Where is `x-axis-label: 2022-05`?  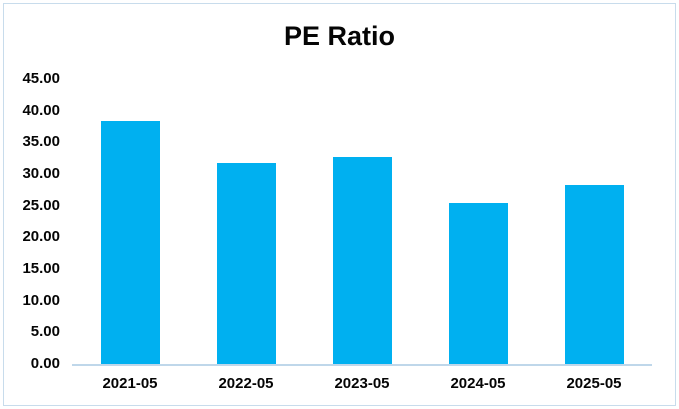
x-axis-label: 2022-05 is located at coordinates (246, 383).